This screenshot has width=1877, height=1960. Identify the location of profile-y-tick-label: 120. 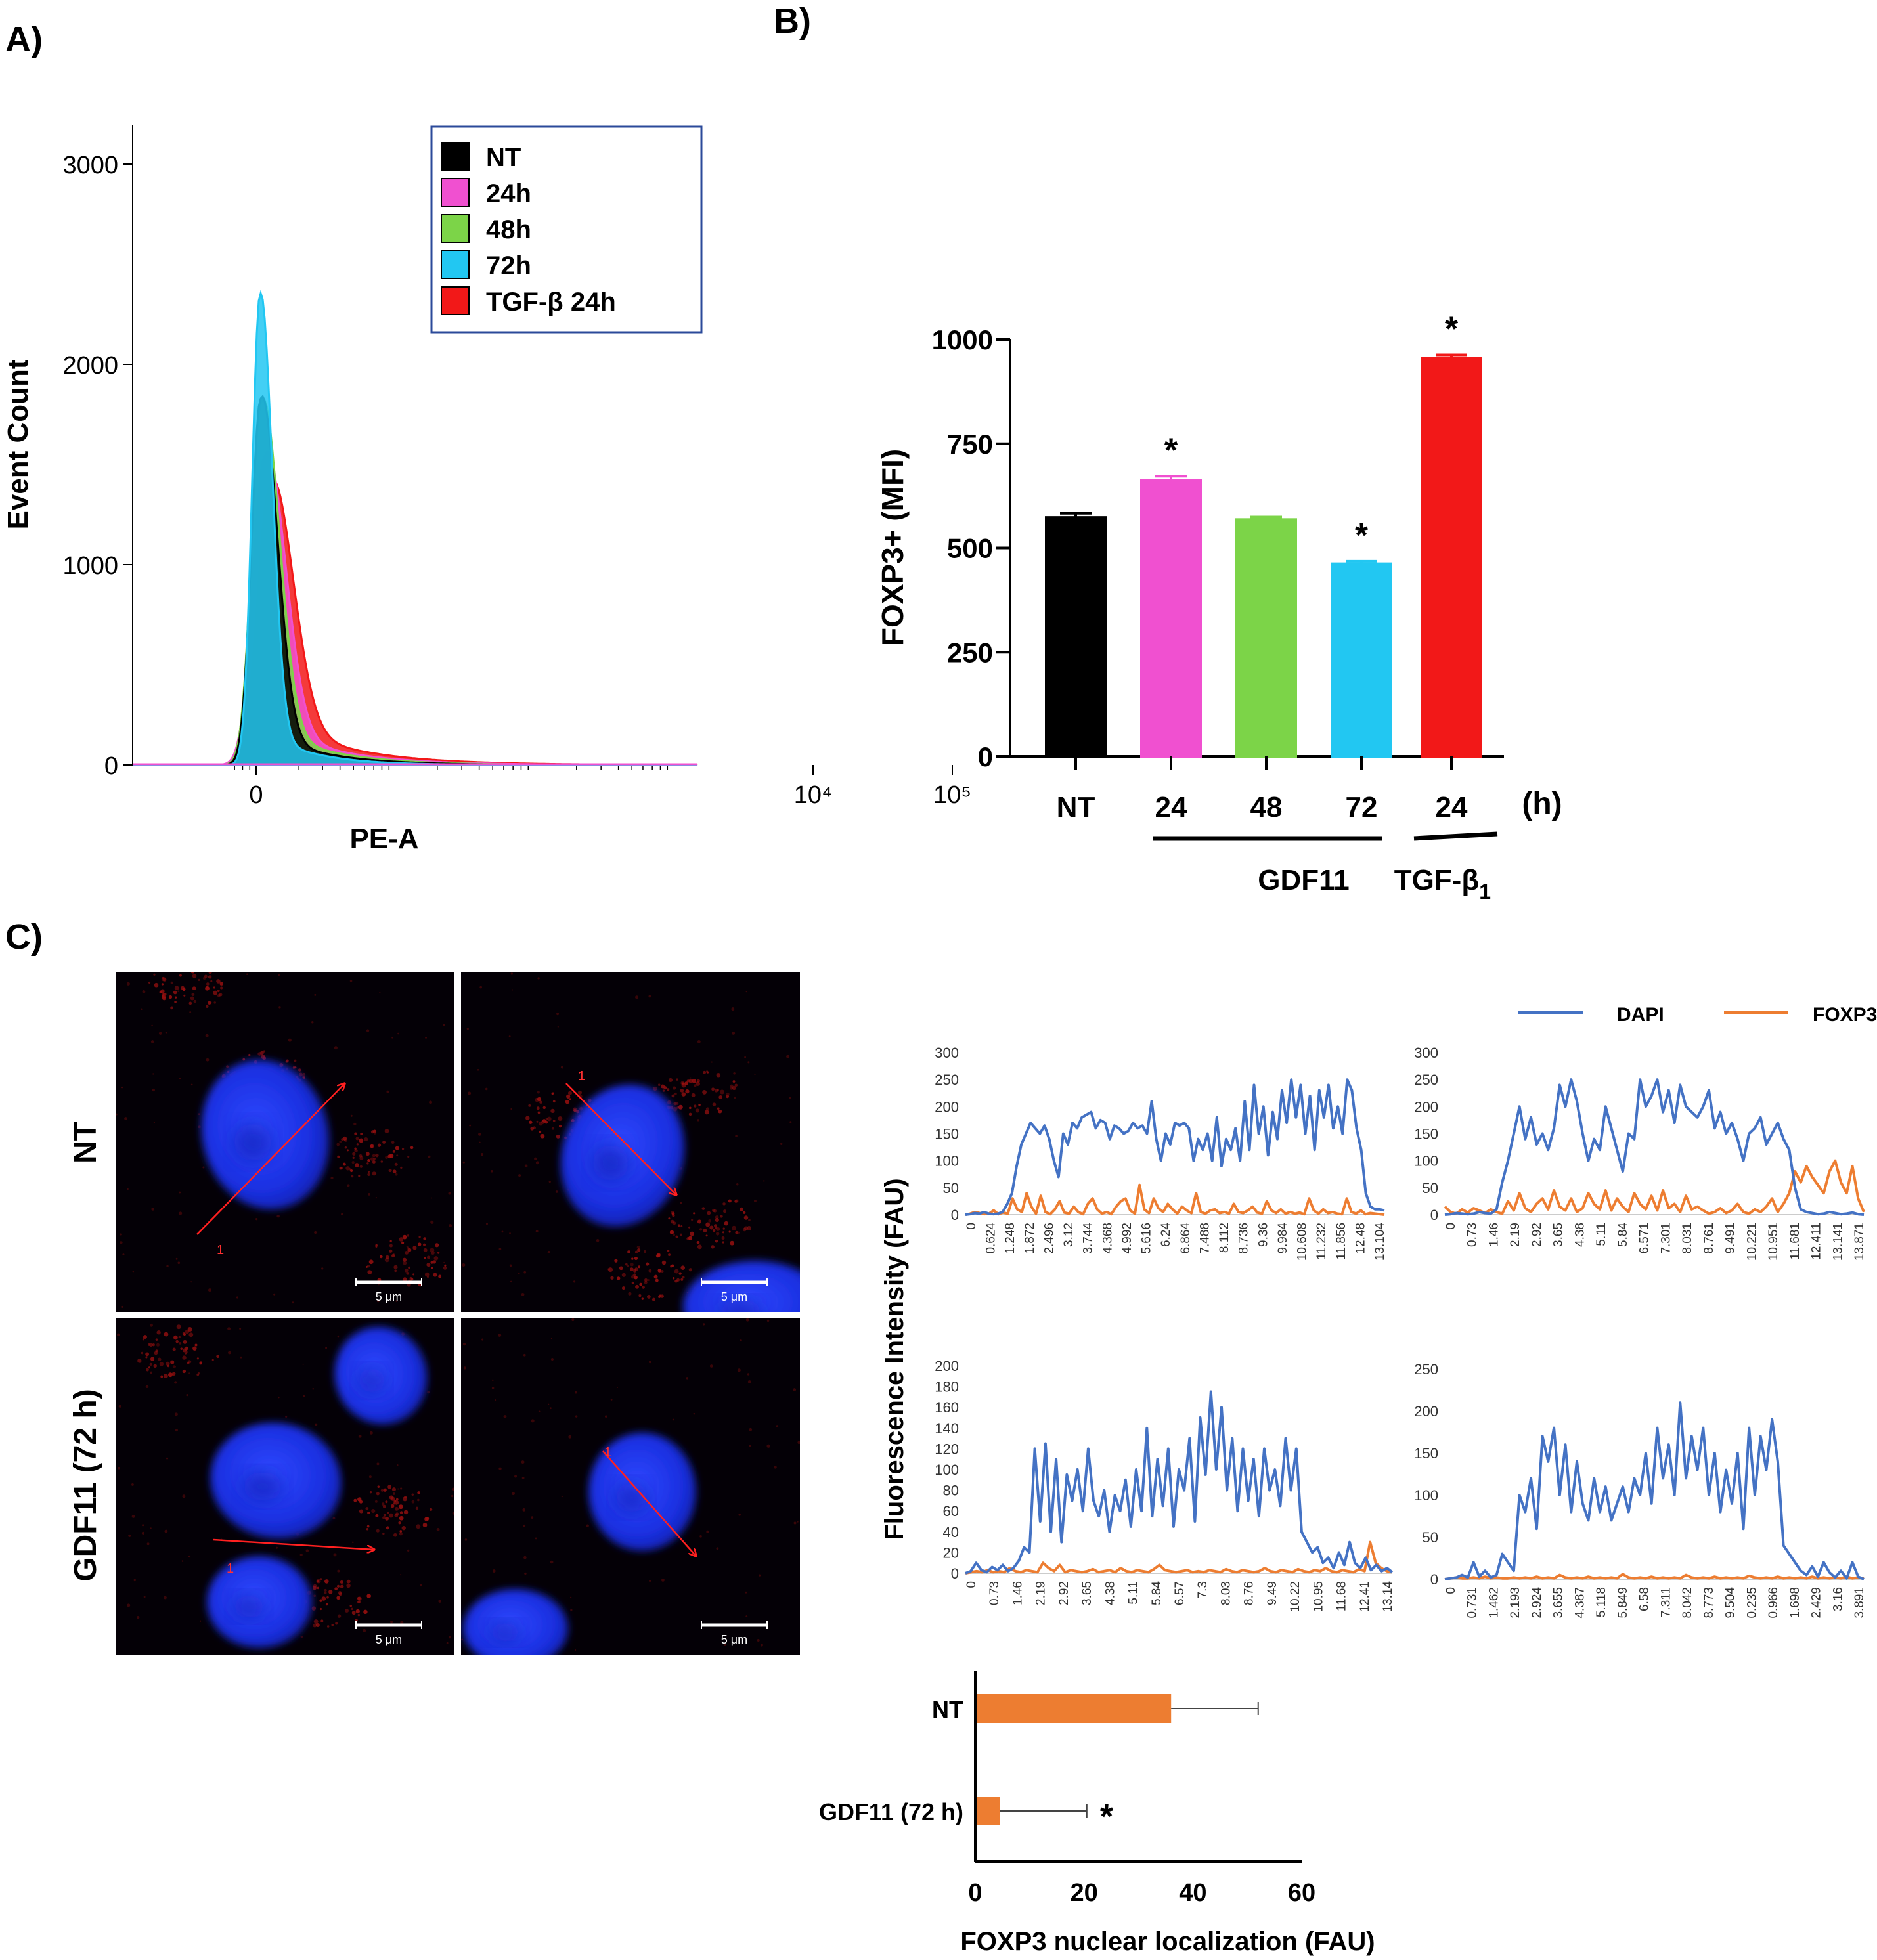
(947, 1449).